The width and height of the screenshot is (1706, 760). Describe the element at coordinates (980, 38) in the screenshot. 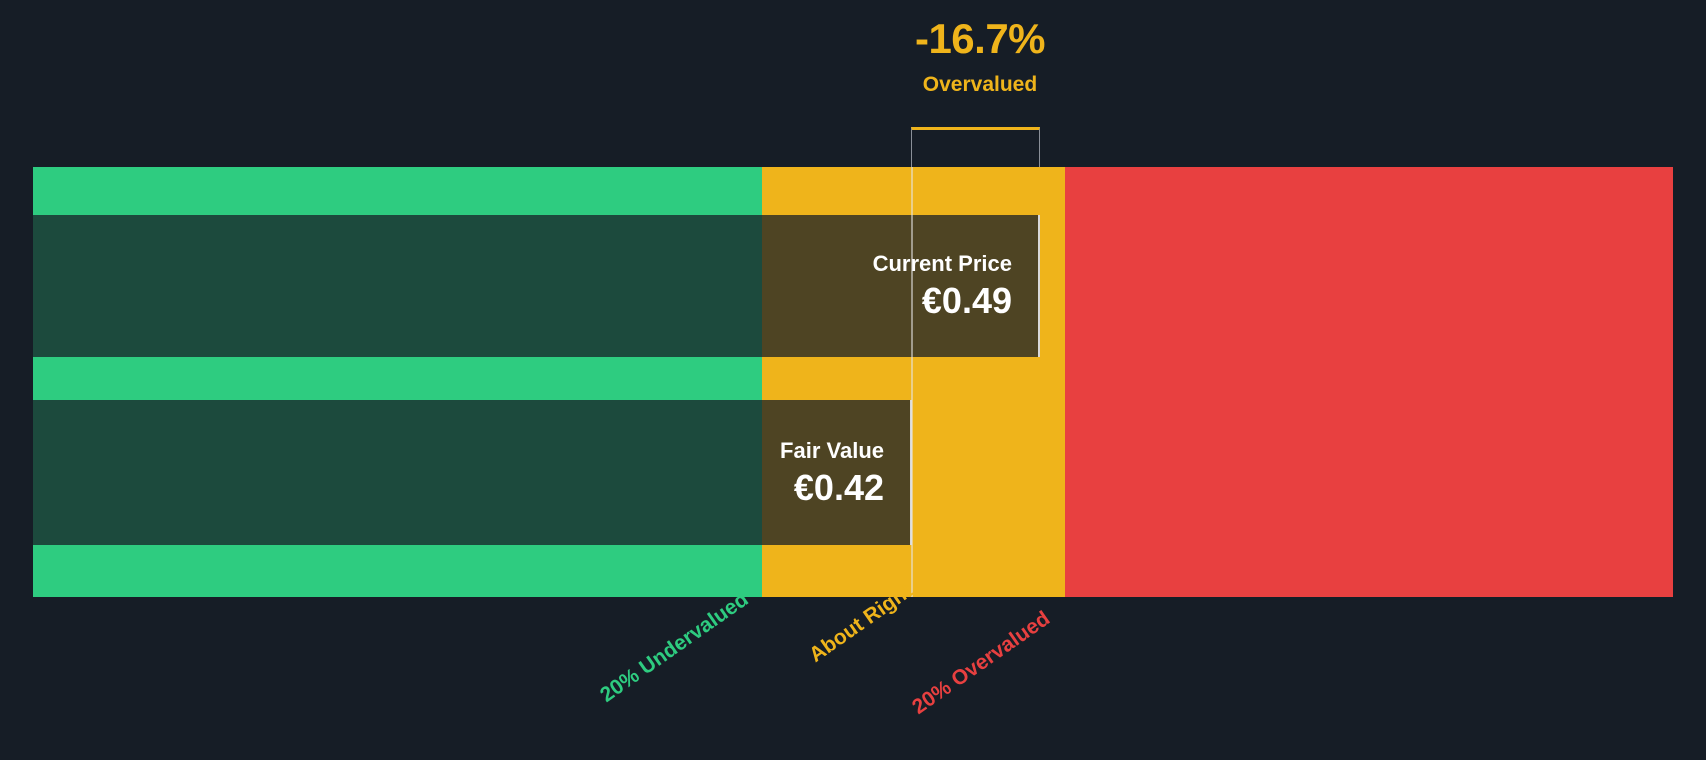

I see `valuation-percent: -16.7%` at that location.